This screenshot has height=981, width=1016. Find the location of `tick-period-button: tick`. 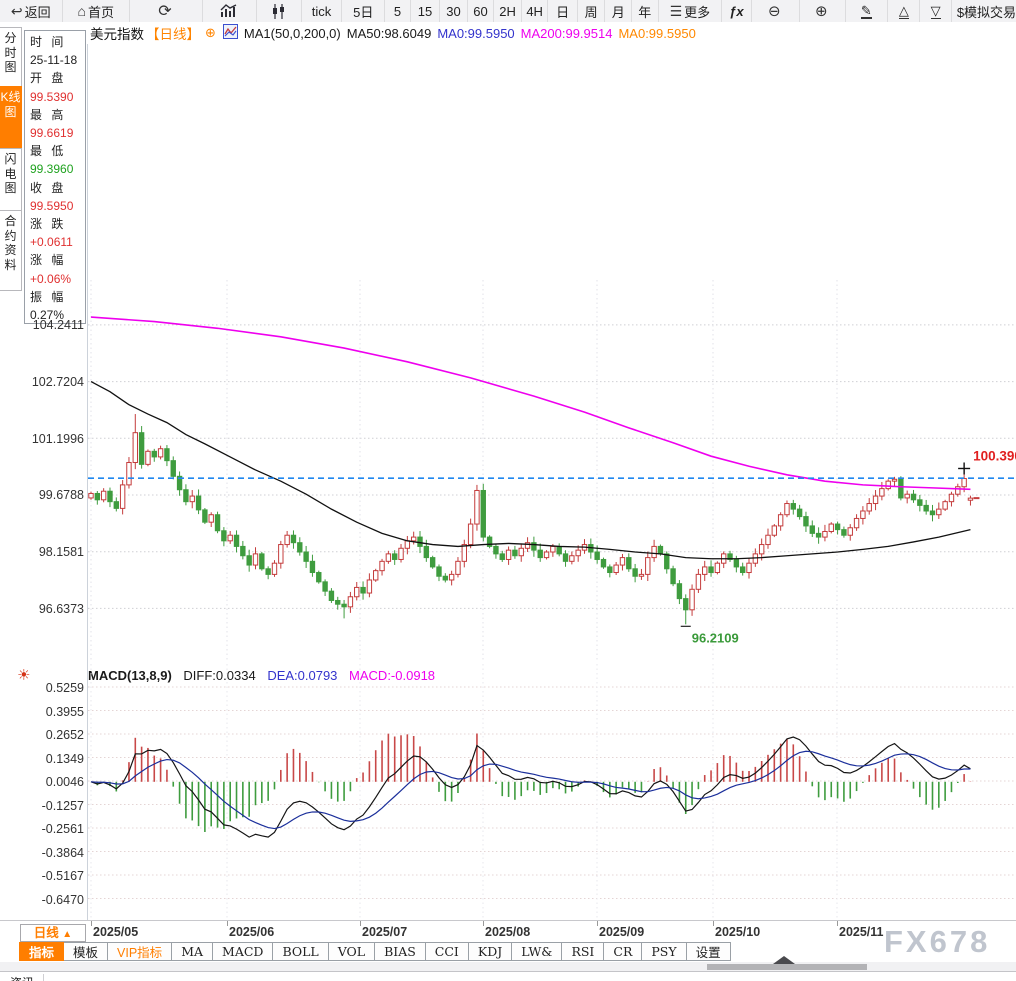

tick-period-button: tick is located at coordinates (322, 11).